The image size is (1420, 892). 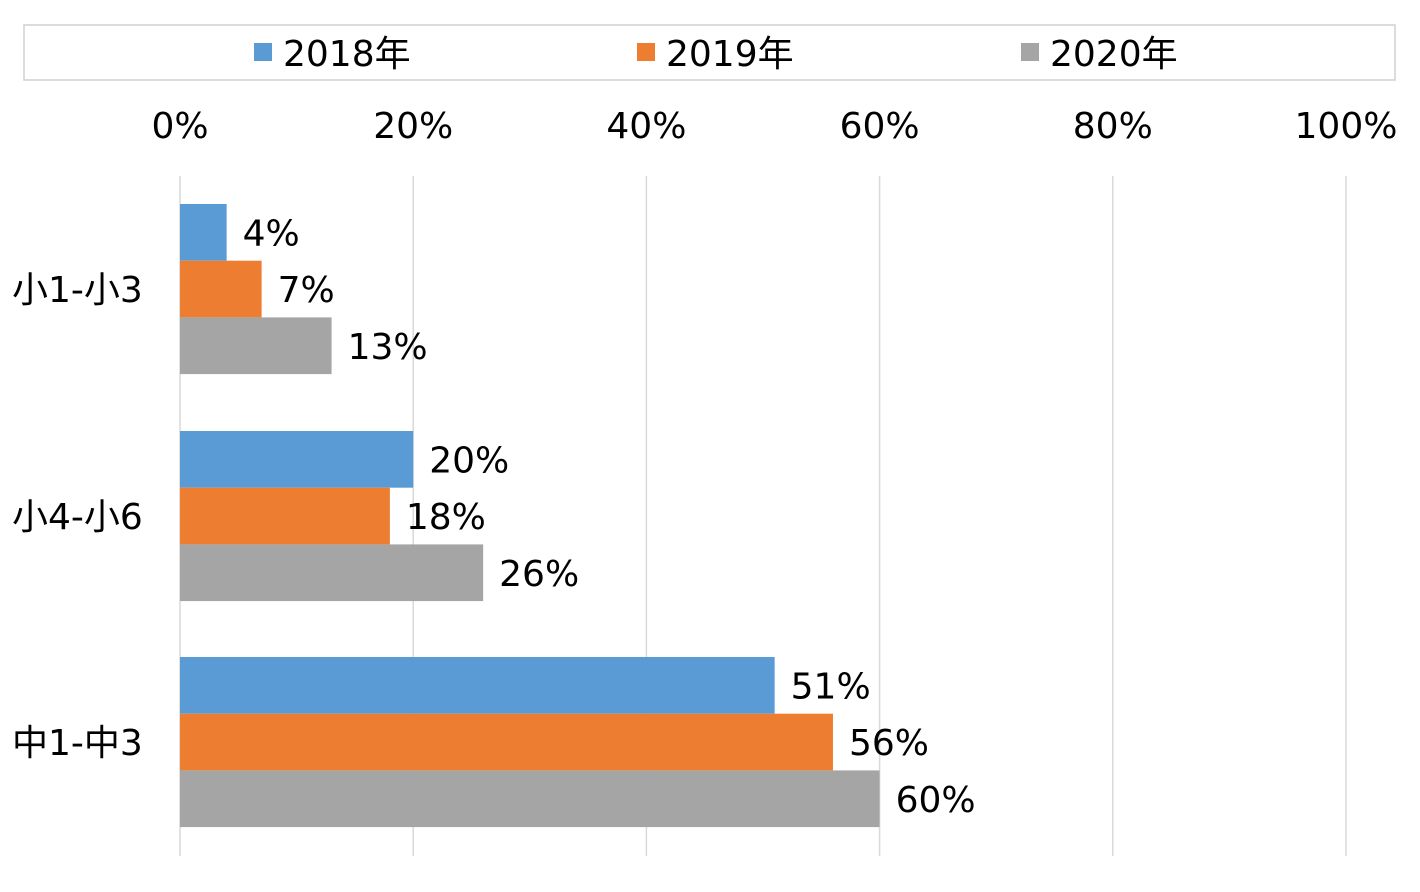 I want to click on data-label-2020-2: 26%, so click(x=539, y=574).